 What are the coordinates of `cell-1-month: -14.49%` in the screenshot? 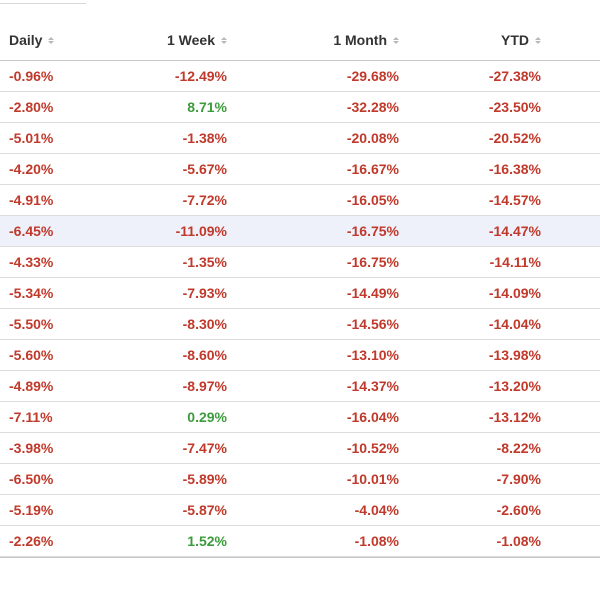 It's located at (372, 293).